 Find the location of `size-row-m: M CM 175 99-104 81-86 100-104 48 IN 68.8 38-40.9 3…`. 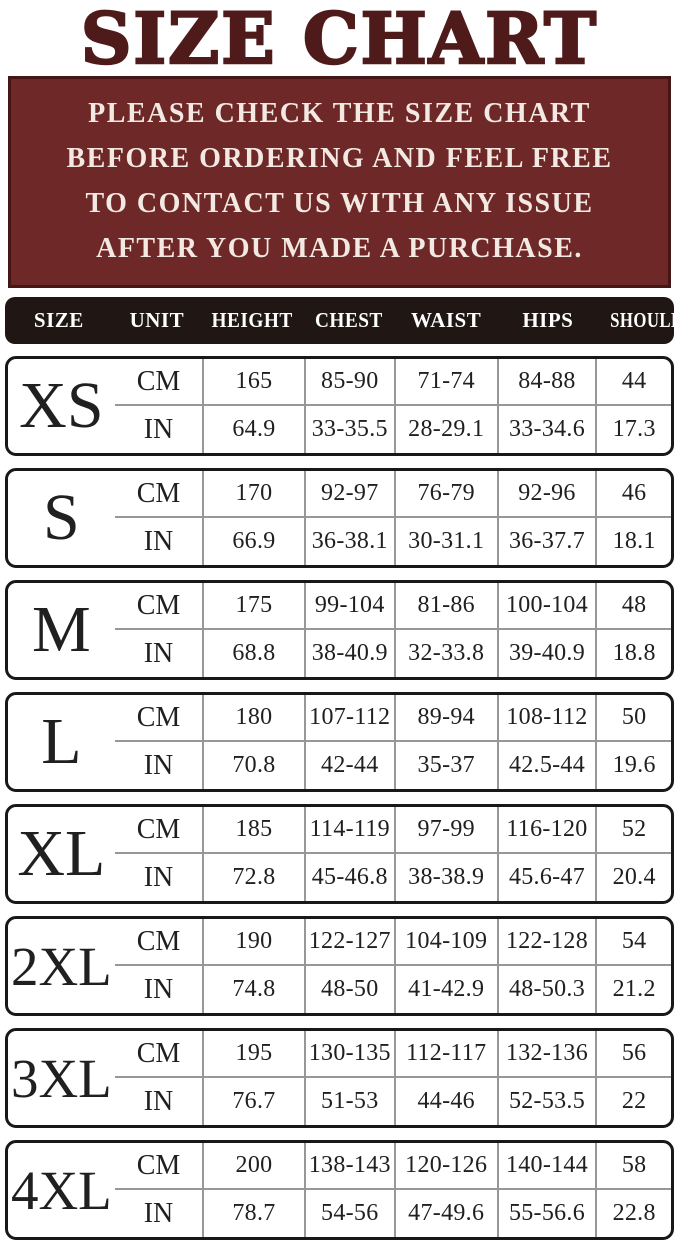

size-row-m: M CM 175 99-104 81-86 100-104 48 IN 68.8 38-40.9 3… is located at coordinates (339, 630).